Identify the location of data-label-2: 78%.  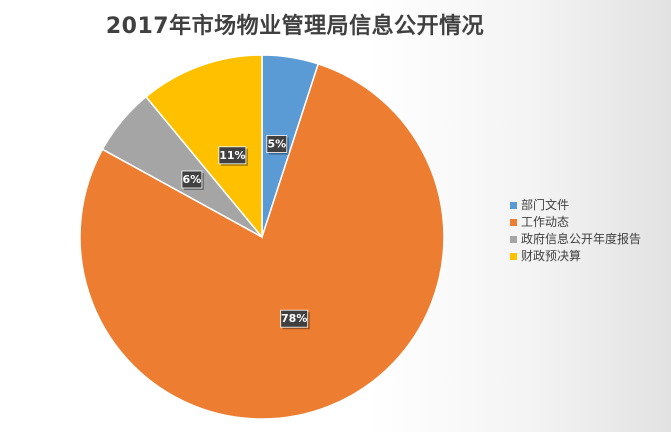
(295, 319).